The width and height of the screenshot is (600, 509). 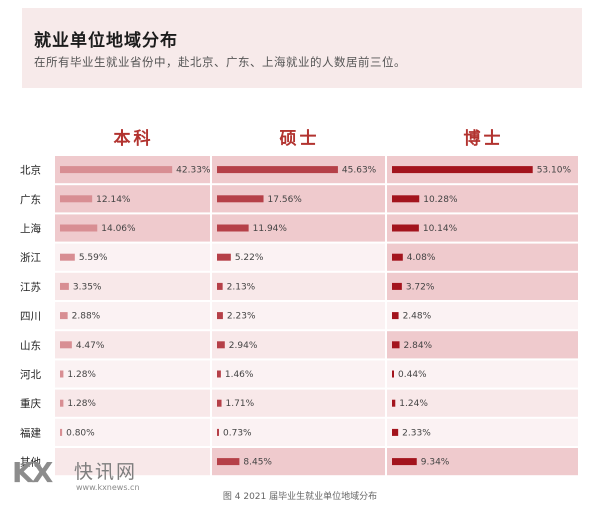 What do you see at coordinates (32, 472) in the screenshot?
I see `watermark-logo: KX` at bounding box center [32, 472].